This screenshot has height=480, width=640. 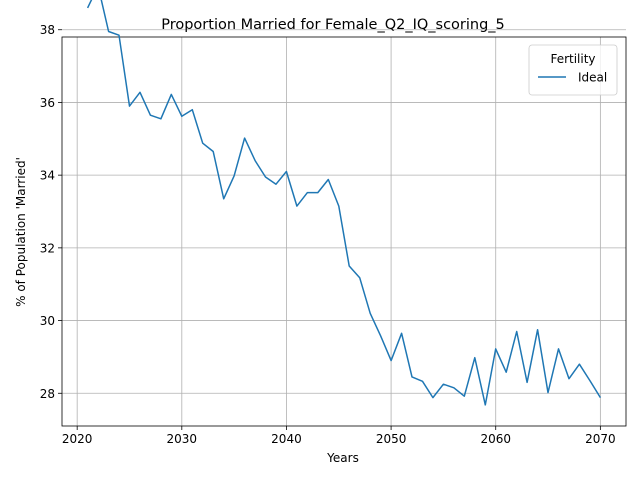 What do you see at coordinates (572, 59) in the screenshot?
I see `legend-title: Fertility` at bounding box center [572, 59].